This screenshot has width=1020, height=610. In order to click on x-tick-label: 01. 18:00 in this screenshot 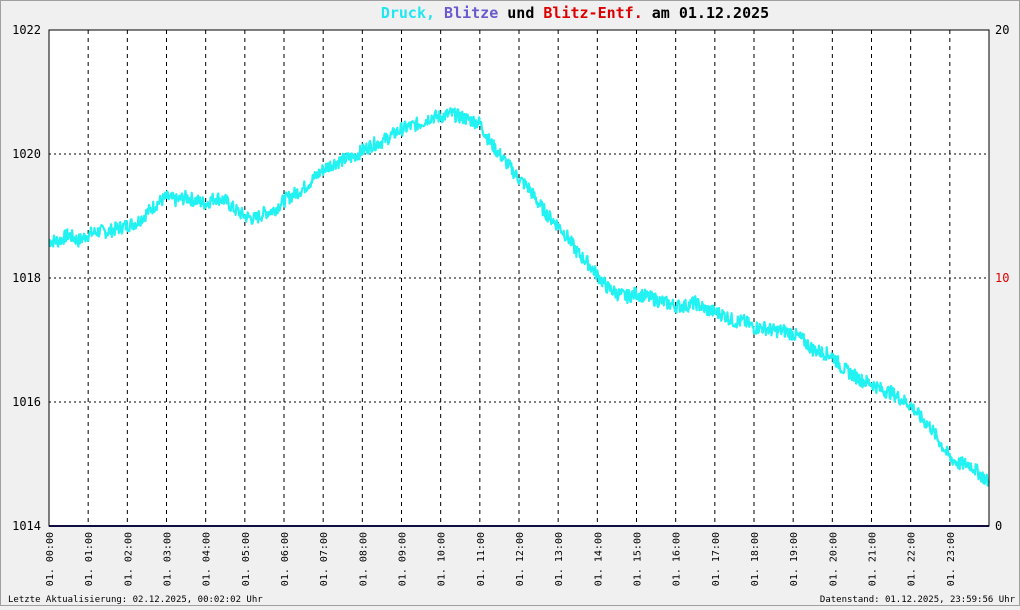, I will do `click(755, 559)`.